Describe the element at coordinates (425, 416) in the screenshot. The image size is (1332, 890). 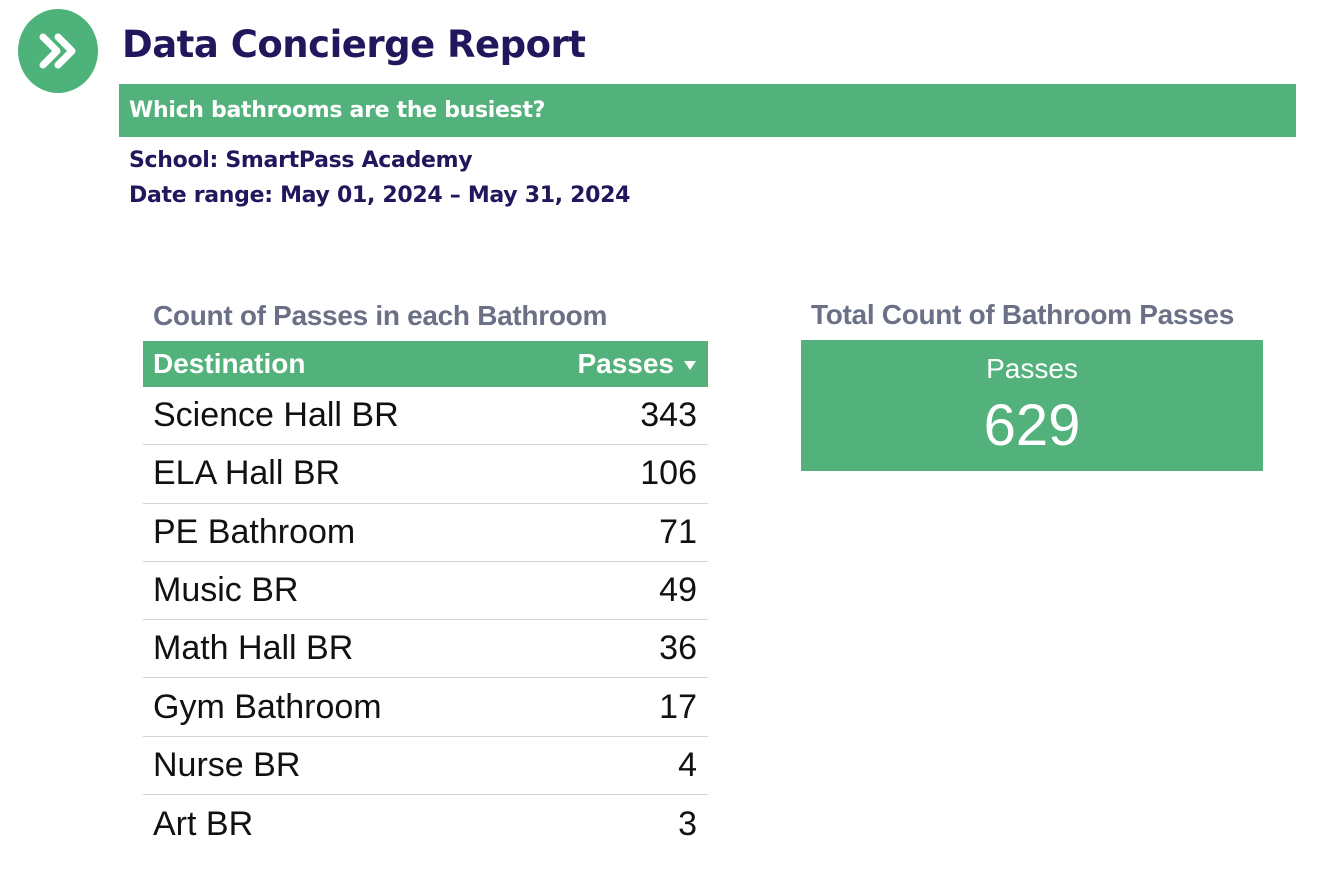
I see `table-row: Science Hall BR 343` at that location.